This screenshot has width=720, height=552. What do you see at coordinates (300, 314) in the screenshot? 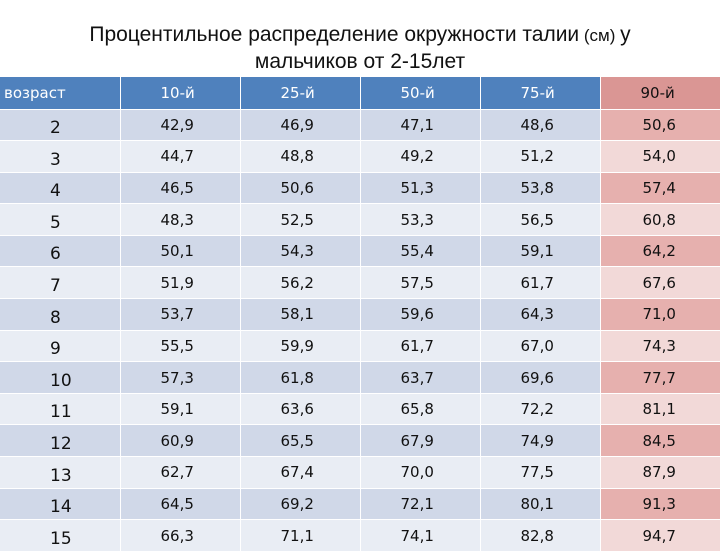
I see `cell-p25: 58,1` at bounding box center [300, 314].